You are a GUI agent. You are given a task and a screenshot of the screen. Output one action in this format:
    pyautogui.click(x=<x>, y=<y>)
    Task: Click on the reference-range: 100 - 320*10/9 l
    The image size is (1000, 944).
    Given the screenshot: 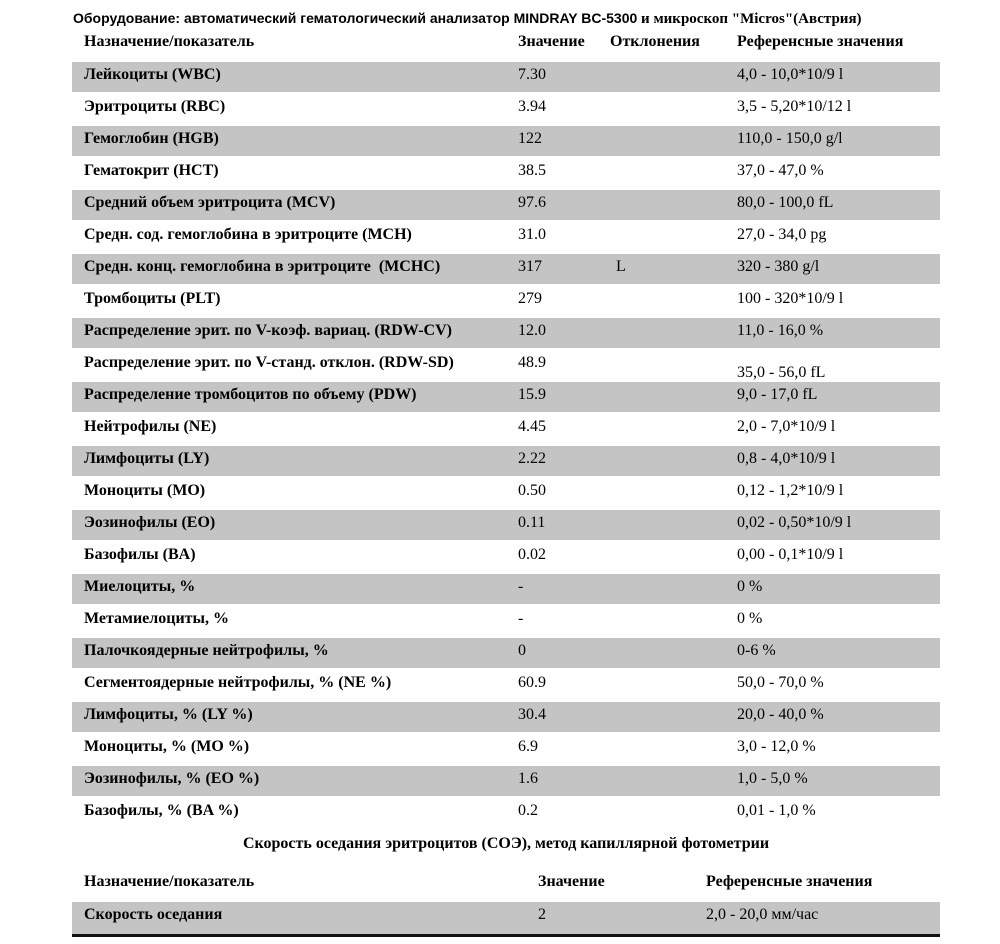 What is the action you would take?
    pyautogui.click(x=790, y=298)
    